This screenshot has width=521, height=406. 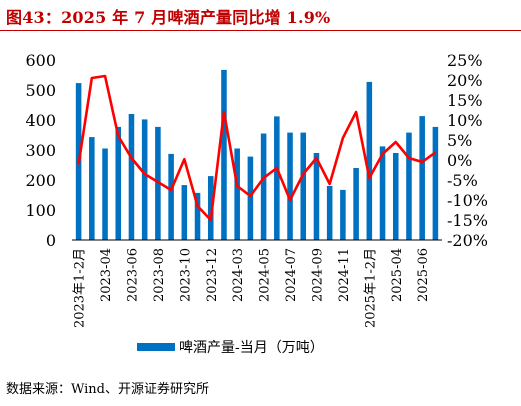 I want to click on x-tick-label: 2023-08, so click(x=159, y=275).